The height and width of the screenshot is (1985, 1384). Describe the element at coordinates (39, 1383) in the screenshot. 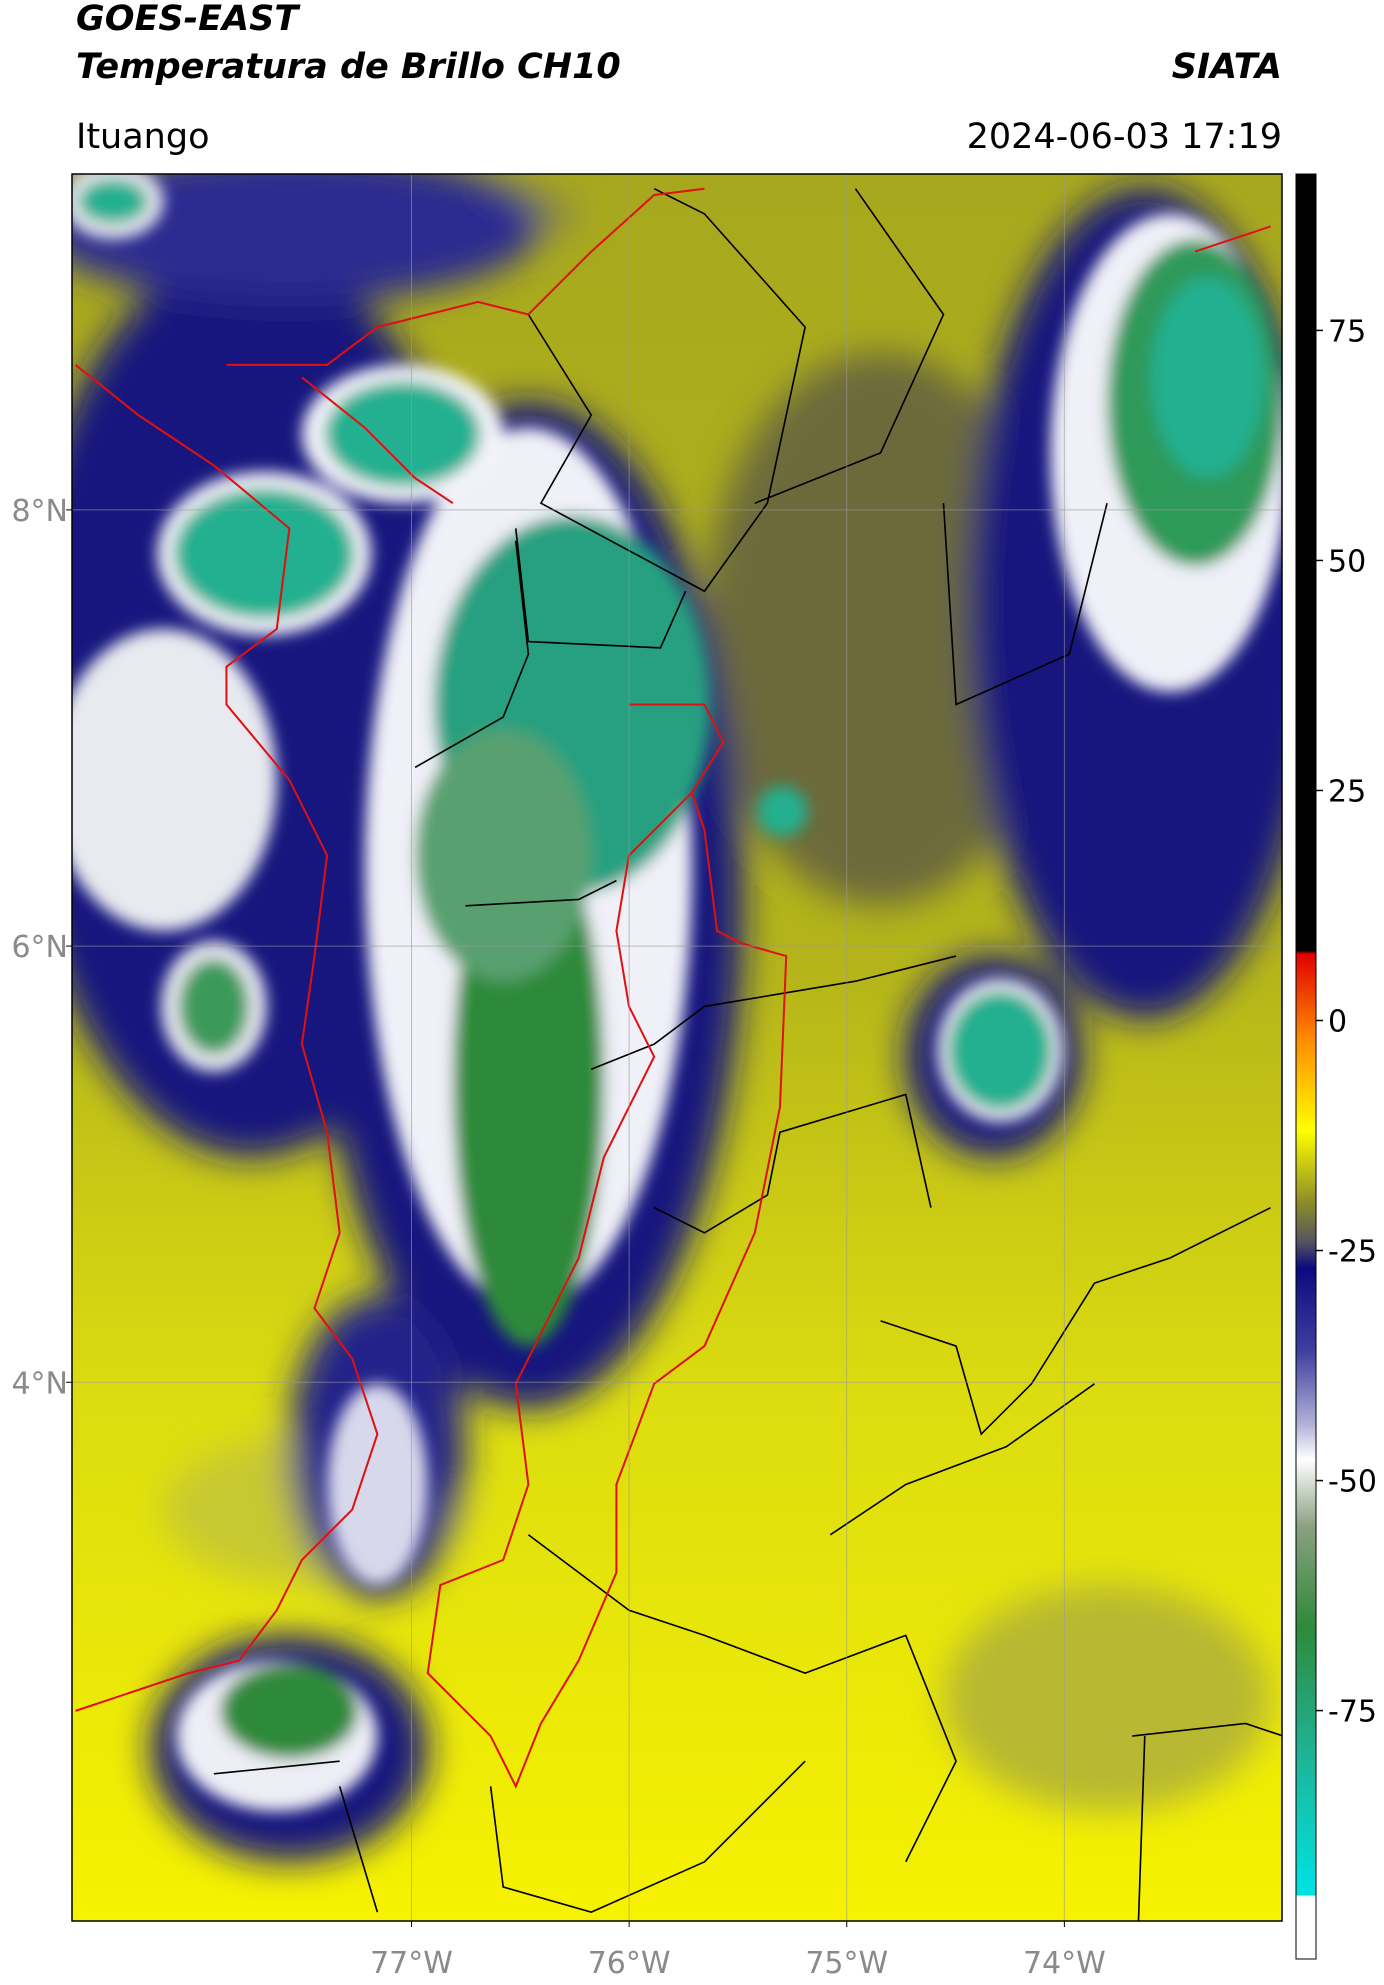

I see `y-tick-label: 4°N` at that location.